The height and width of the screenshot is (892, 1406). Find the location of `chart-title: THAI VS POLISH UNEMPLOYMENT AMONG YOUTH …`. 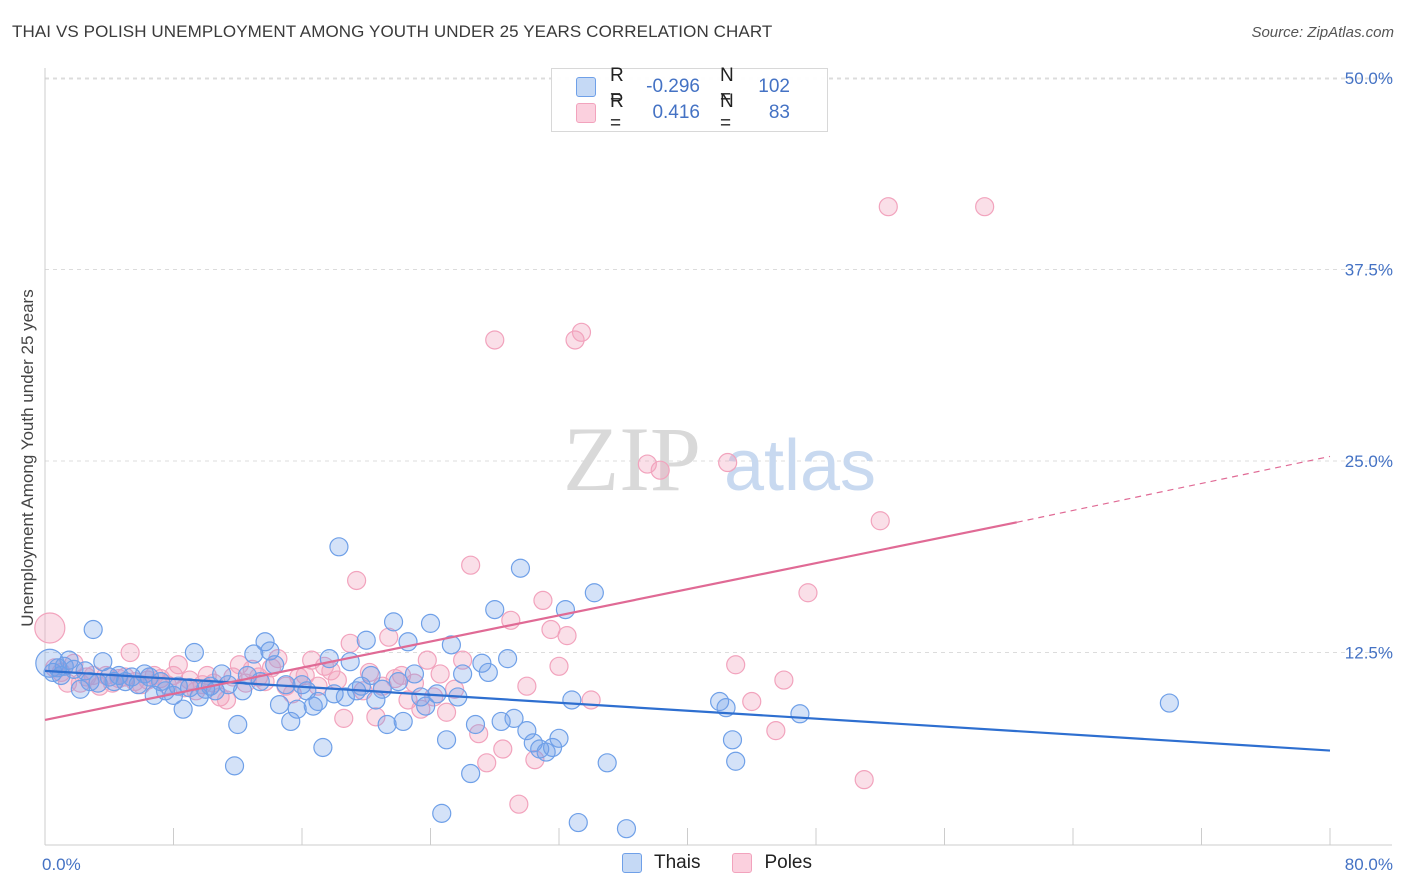

chart-title: THAI VS POLISH UNEMPLOYMENT AMONG YOUTH … is located at coordinates (392, 31).